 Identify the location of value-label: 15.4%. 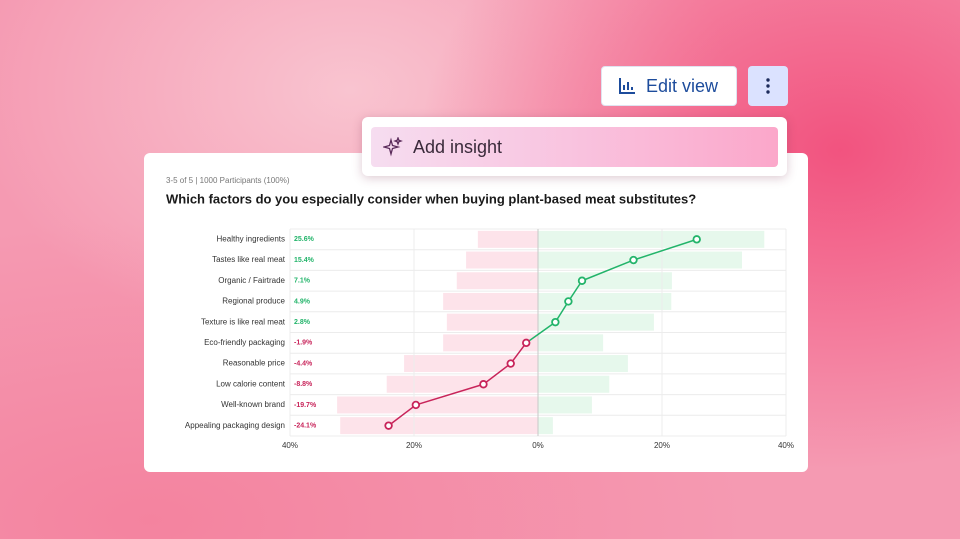
(304, 260).